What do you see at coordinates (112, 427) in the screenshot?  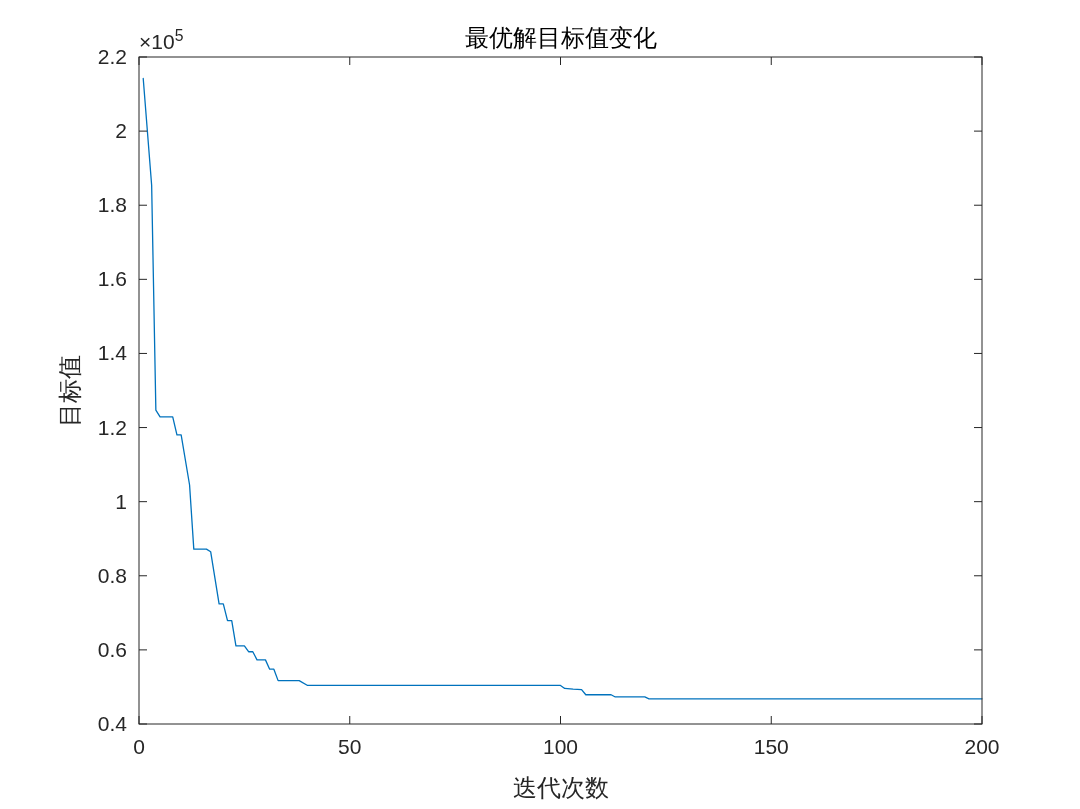 I see `y-tick-label: 1.2` at bounding box center [112, 427].